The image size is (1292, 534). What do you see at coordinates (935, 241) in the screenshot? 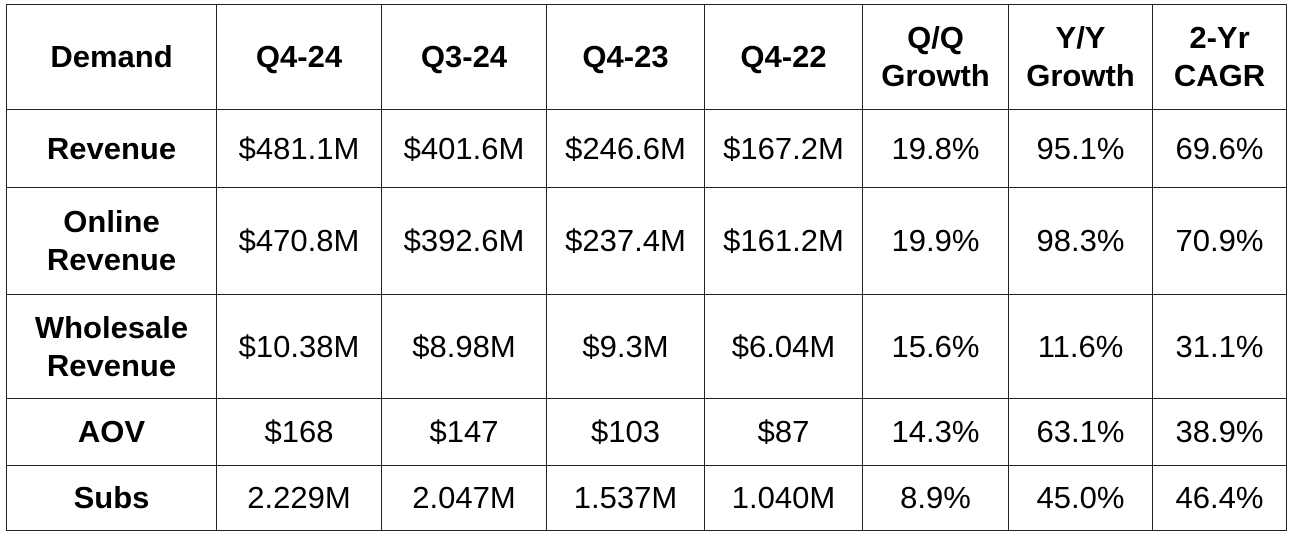
I see `table-cell: 19.9%` at bounding box center [935, 241].